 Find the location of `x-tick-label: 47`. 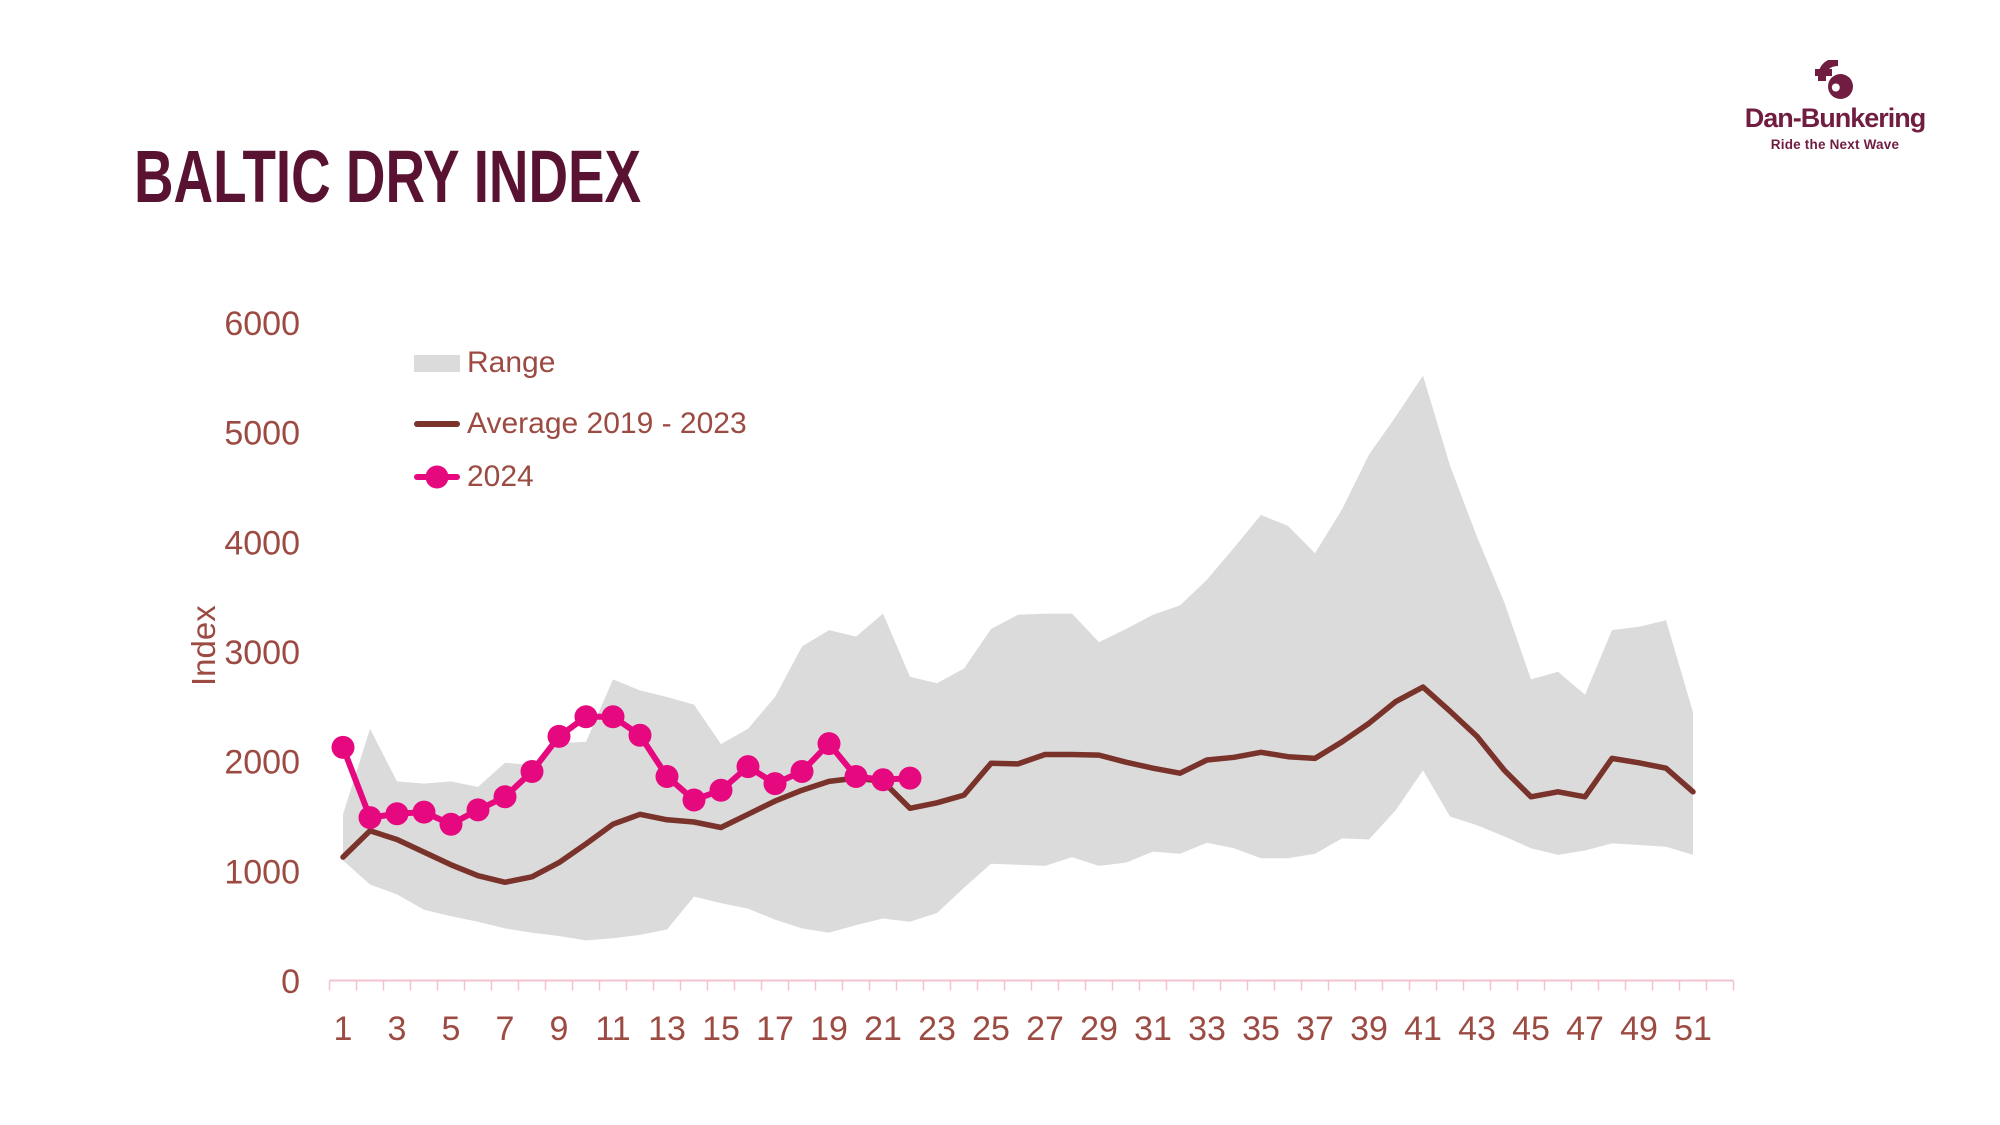

x-tick-label: 47 is located at coordinates (1585, 1029).